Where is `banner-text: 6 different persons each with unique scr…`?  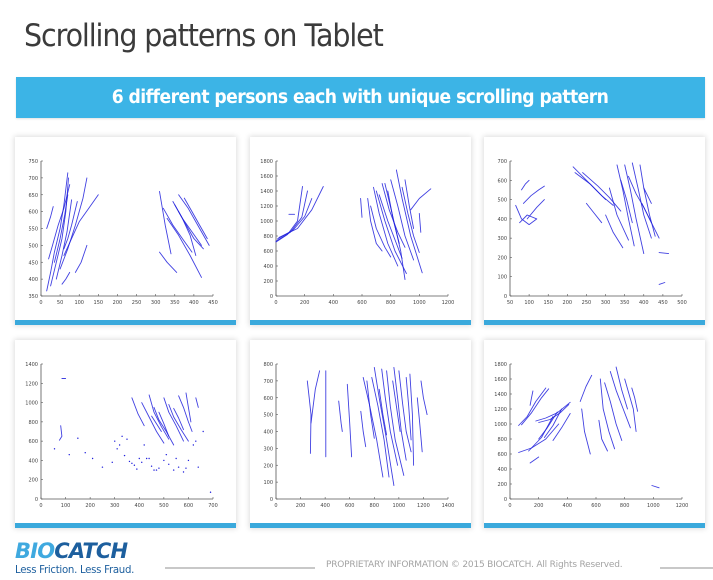 banner-text: 6 different persons each with unique scr… is located at coordinates (360, 97).